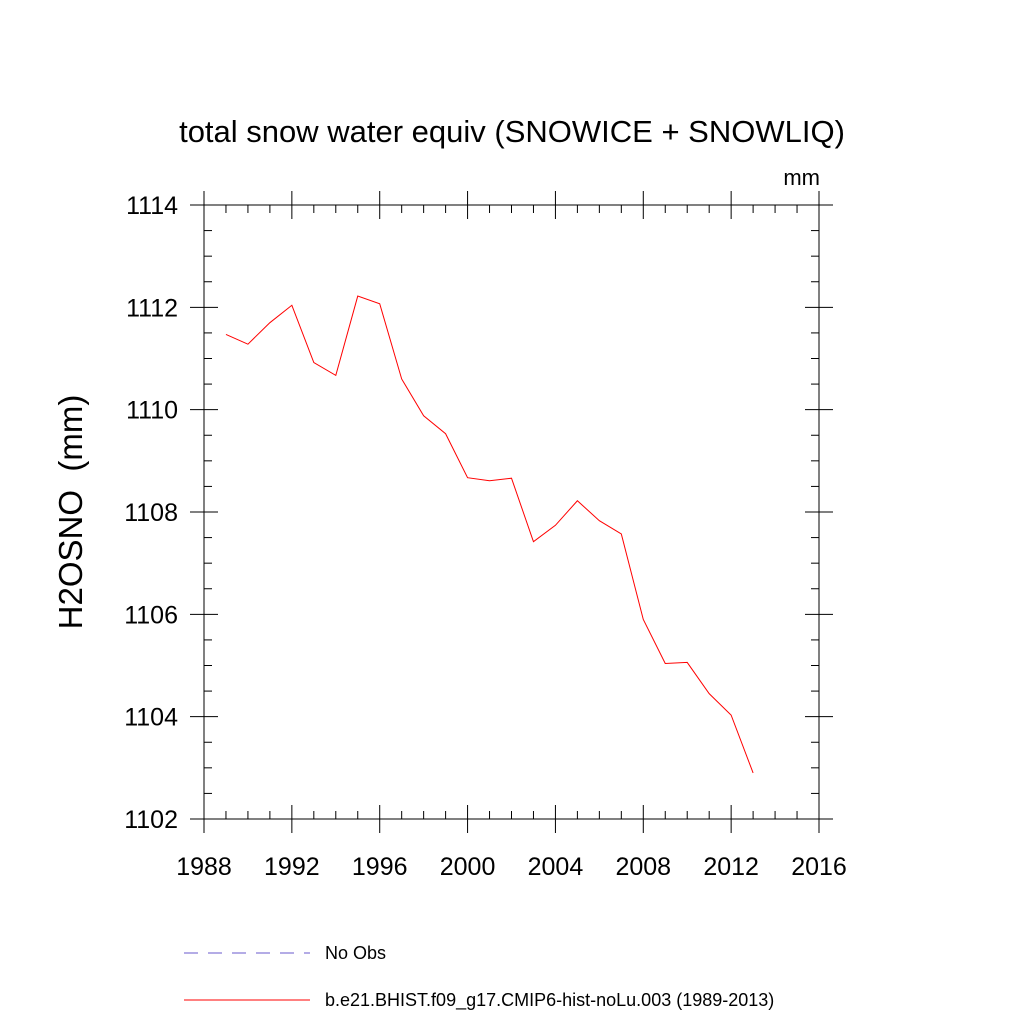  I want to click on y-tick-label: 1110, so click(152, 411).